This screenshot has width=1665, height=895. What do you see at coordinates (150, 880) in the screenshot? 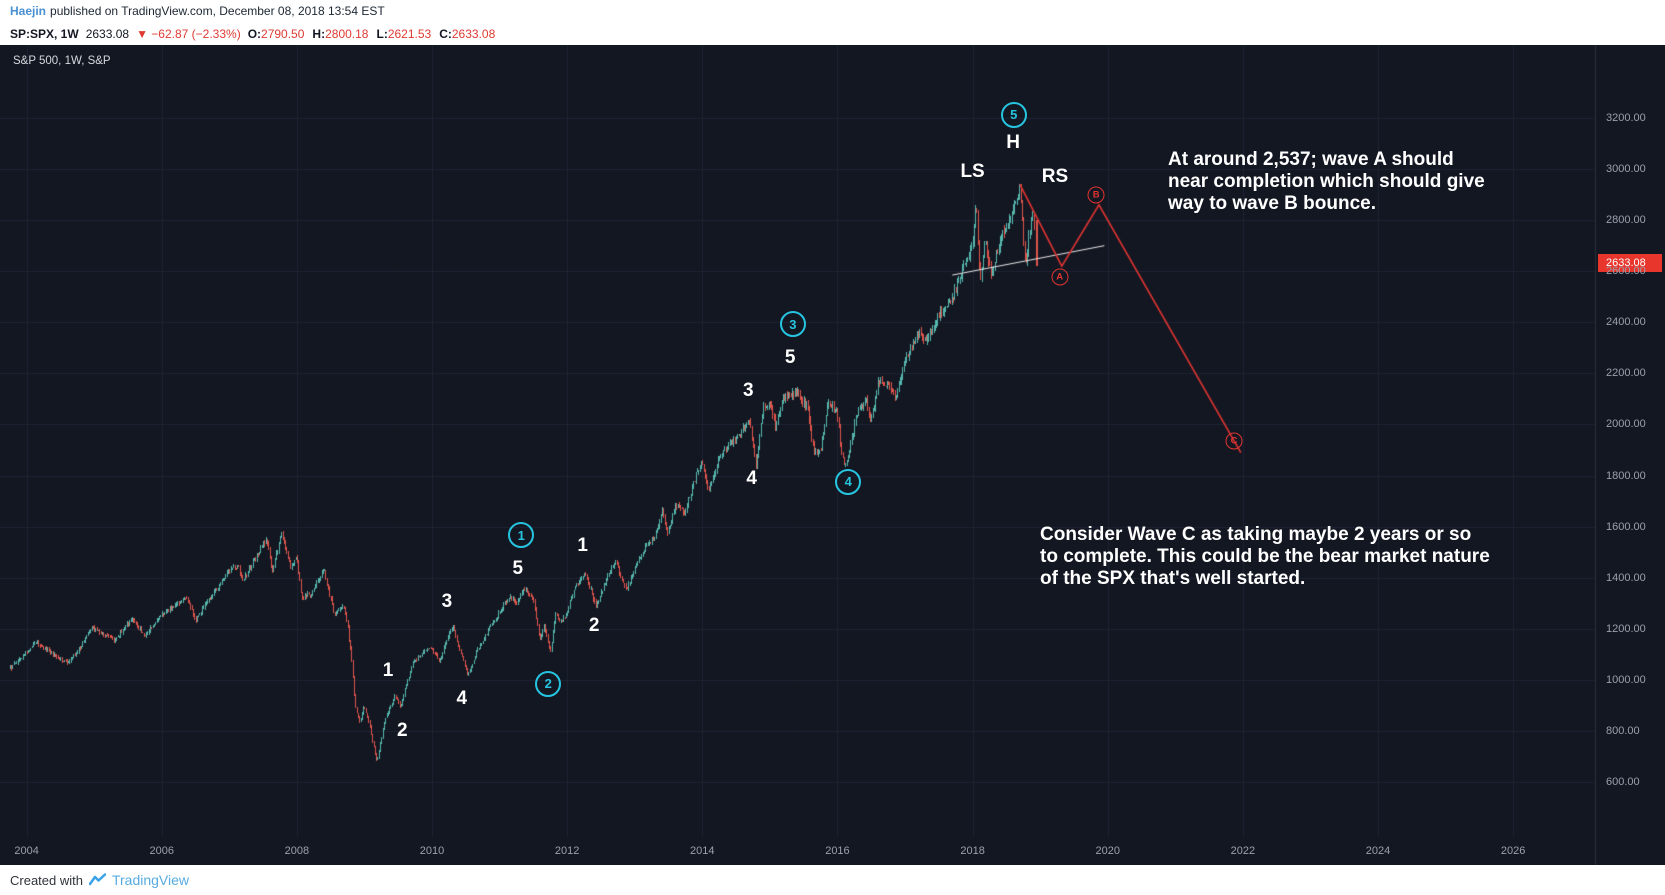
I see `tradingview-brand-link: TradingView` at bounding box center [150, 880].